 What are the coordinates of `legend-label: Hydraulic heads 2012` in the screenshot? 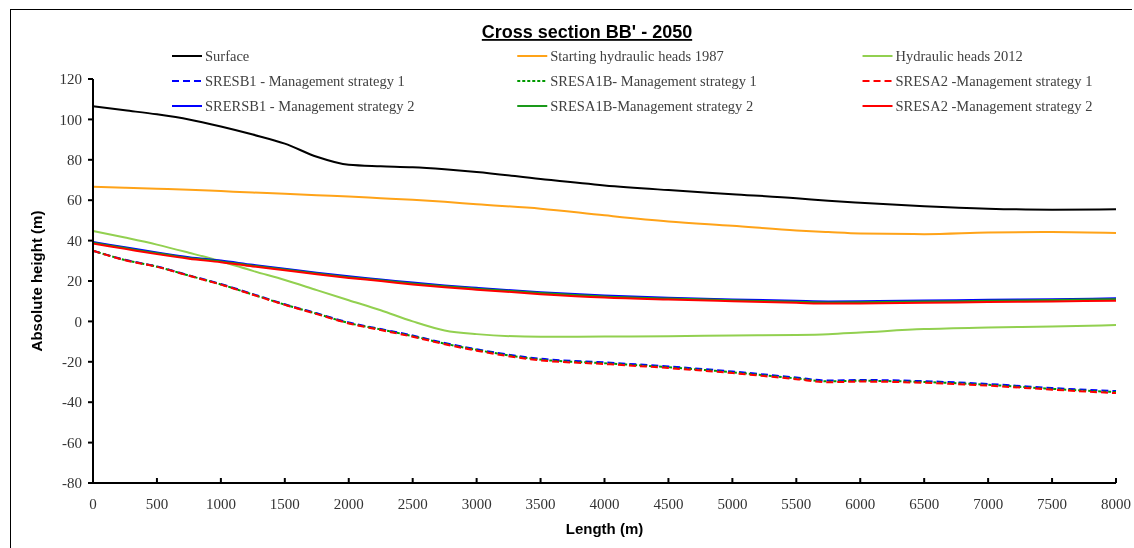 It's located at (959, 56).